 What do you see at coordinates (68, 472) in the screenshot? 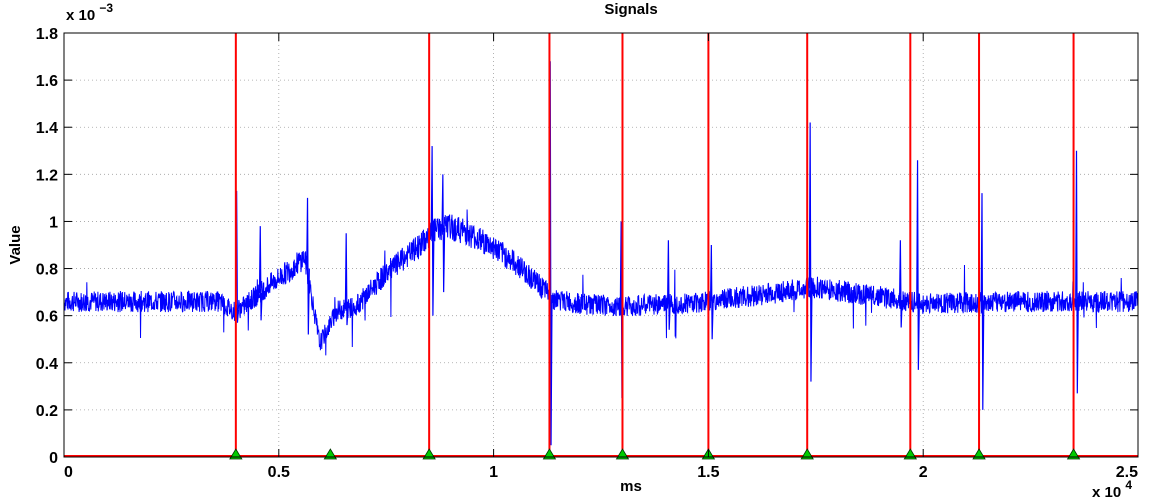
I see `x-tick-label: 0` at bounding box center [68, 472].